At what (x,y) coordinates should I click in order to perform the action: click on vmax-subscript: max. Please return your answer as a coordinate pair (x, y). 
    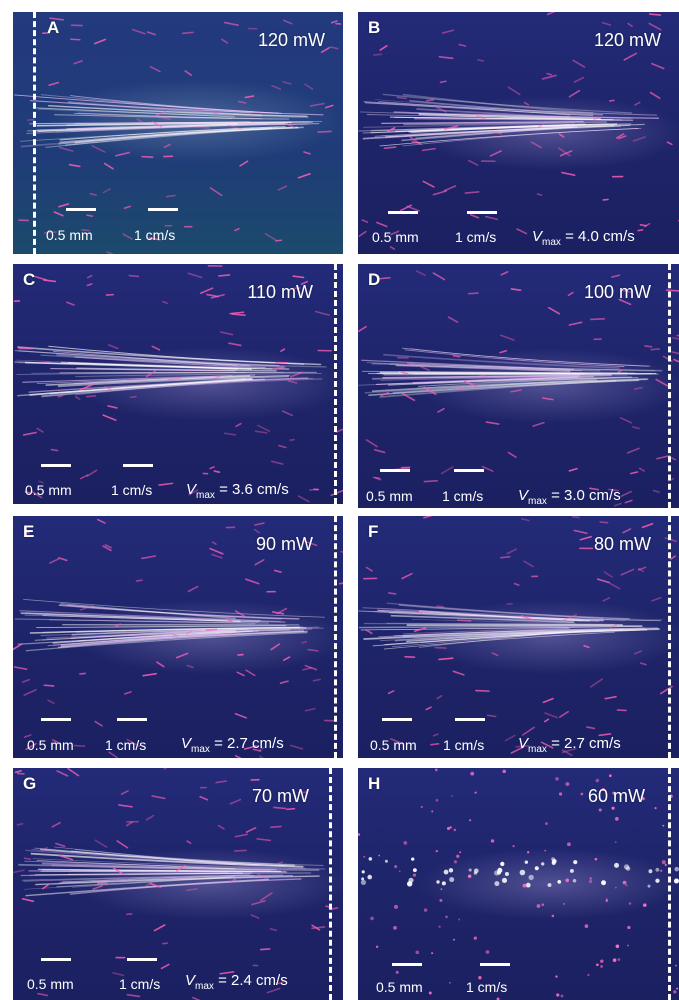
    Looking at the image, I should click on (205, 495).